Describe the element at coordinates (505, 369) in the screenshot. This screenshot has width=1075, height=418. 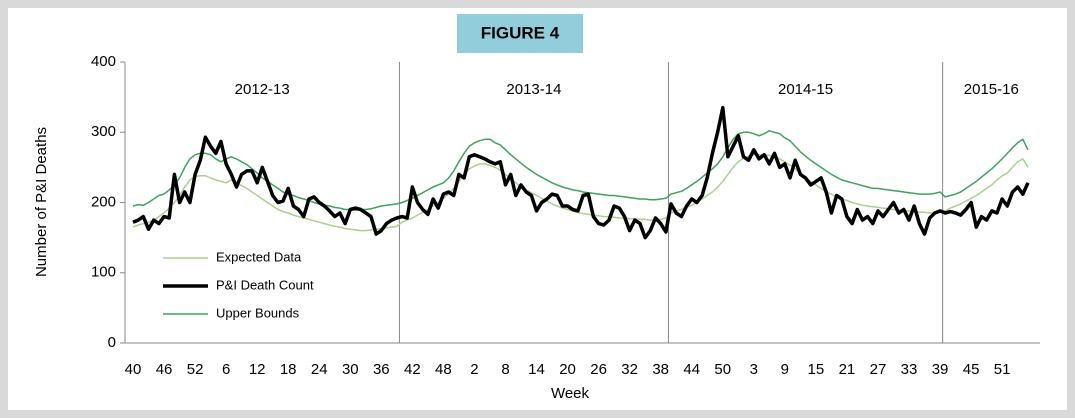
I see `x-tick-label: 8` at that location.